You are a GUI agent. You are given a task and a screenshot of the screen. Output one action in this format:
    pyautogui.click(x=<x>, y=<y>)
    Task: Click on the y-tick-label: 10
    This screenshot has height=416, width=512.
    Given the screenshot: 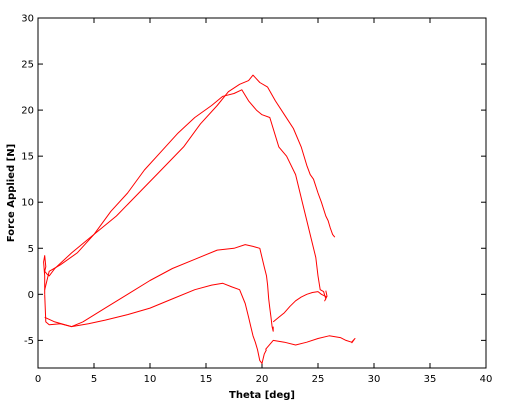 What is the action you would take?
    pyautogui.click(x=27, y=203)
    